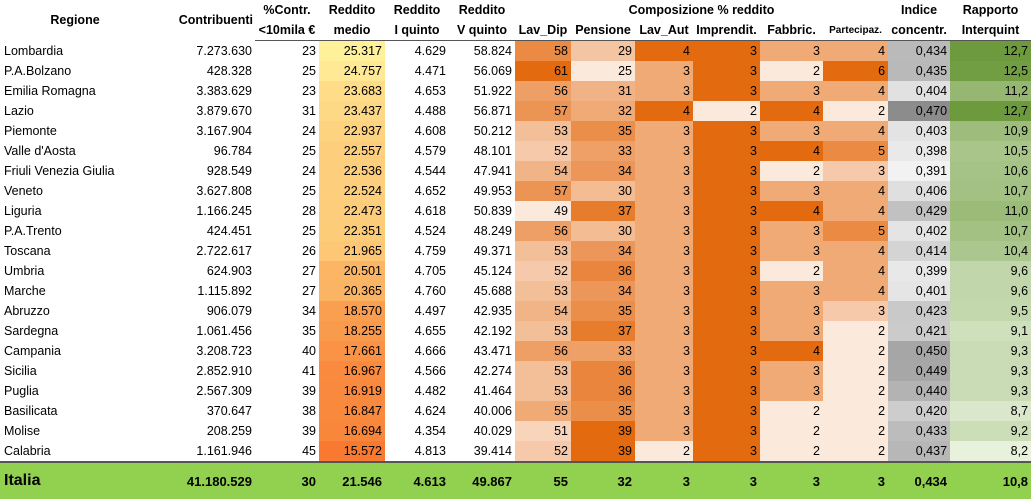  What do you see at coordinates (417, 391) in the screenshot?
I see `reddito-i-cell: 4.482` at bounding box center [417, 391].